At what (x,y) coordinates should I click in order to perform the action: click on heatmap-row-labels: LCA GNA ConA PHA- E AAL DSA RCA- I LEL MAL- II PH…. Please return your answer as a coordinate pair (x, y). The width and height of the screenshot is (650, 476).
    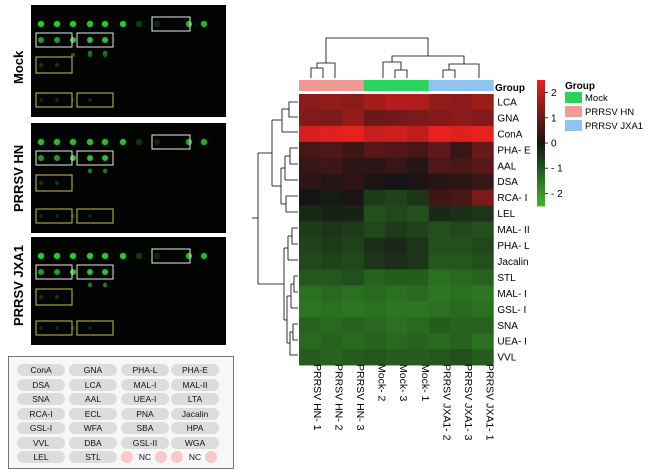
    Looking at the image, I should click on (514, 230).